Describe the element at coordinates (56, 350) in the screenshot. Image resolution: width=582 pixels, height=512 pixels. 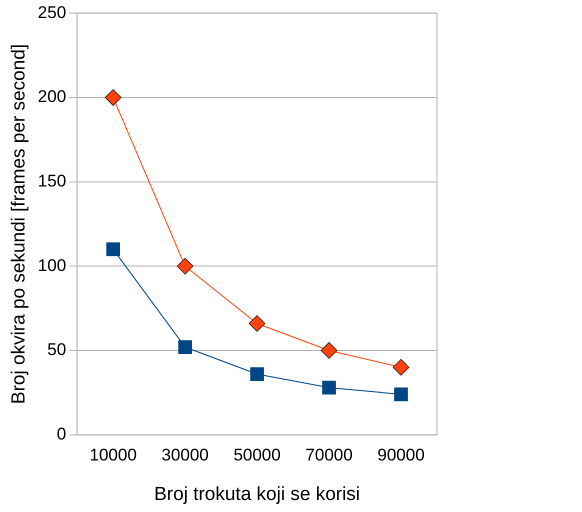
I see `y-tick-label: 50` at that location.